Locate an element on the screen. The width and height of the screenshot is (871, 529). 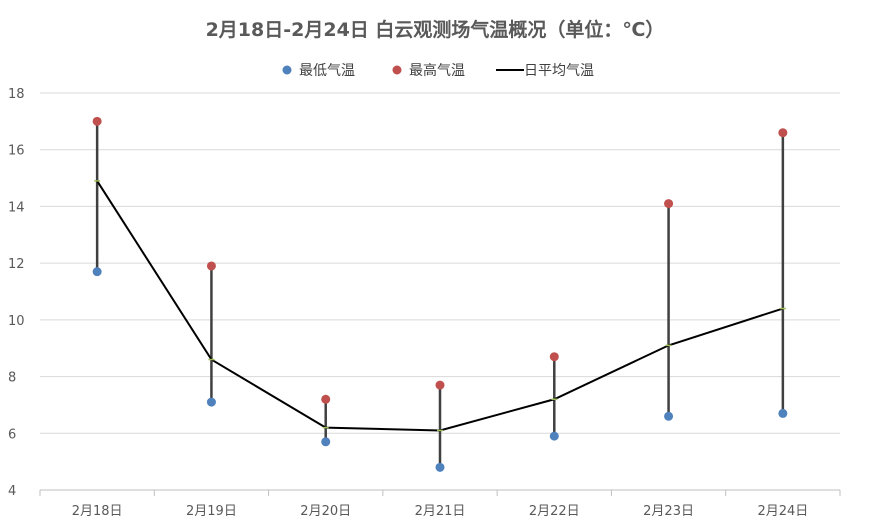
x-axis: 2月18日 2月19日 2月20日 2月21日 2月22日 2月23日 2月24日 is located at coordinates (440, 504).